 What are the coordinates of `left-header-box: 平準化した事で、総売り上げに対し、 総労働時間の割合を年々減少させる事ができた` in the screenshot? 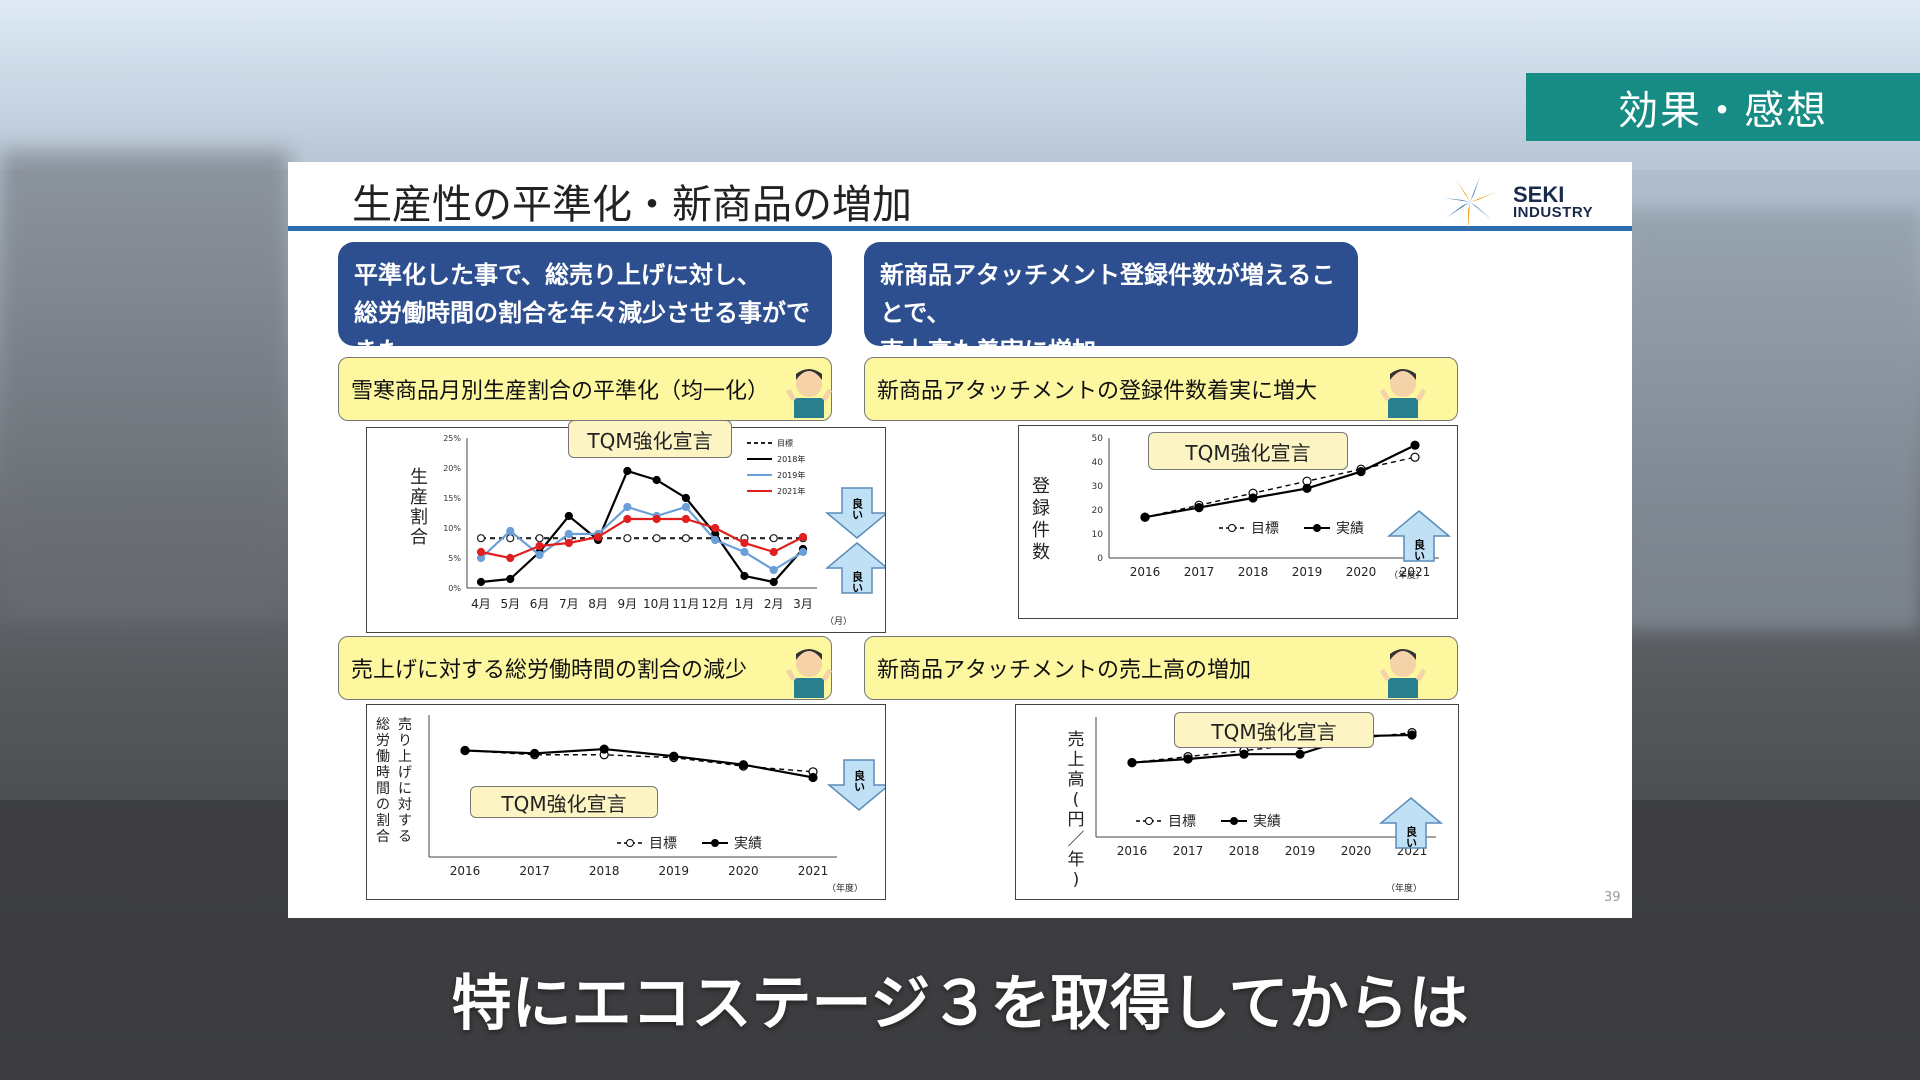 It's located at (585, 303).